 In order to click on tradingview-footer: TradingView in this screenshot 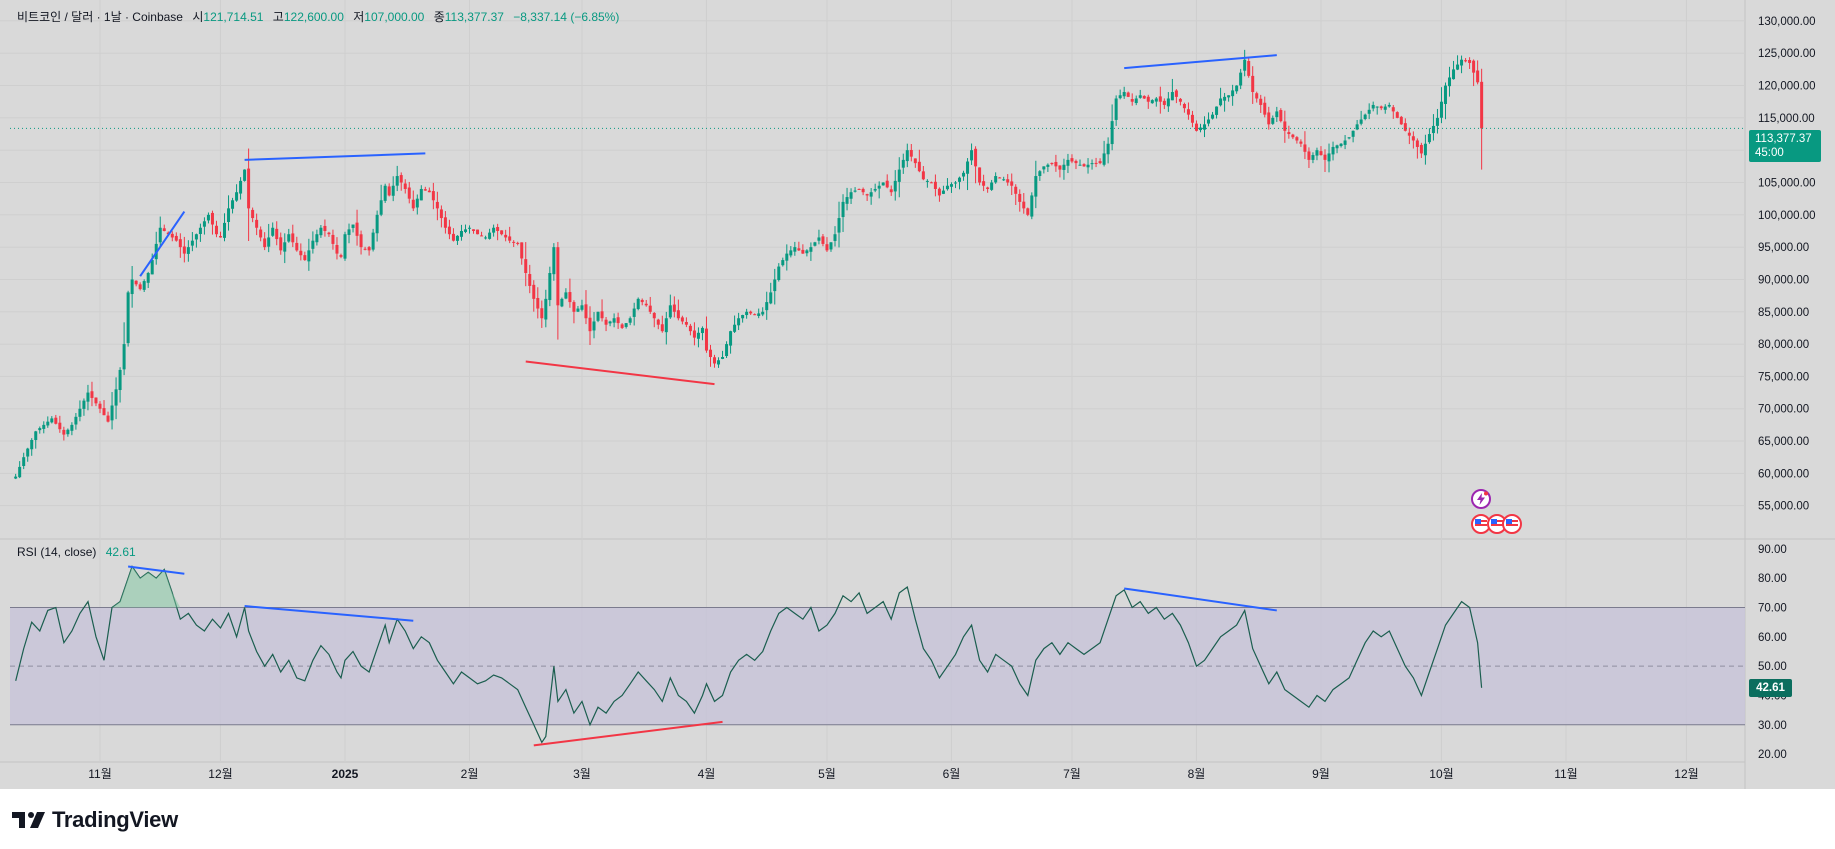, I will do `click(95, 820)`.